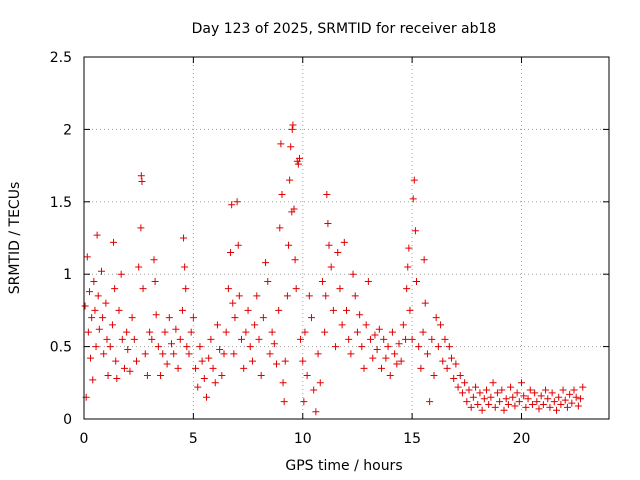 Image resolution: width=640 pixels, height=480 pixels. Describe the element at coordinates (193, 439) in the screenshot. I see `x-tick-label: 5` at that location.